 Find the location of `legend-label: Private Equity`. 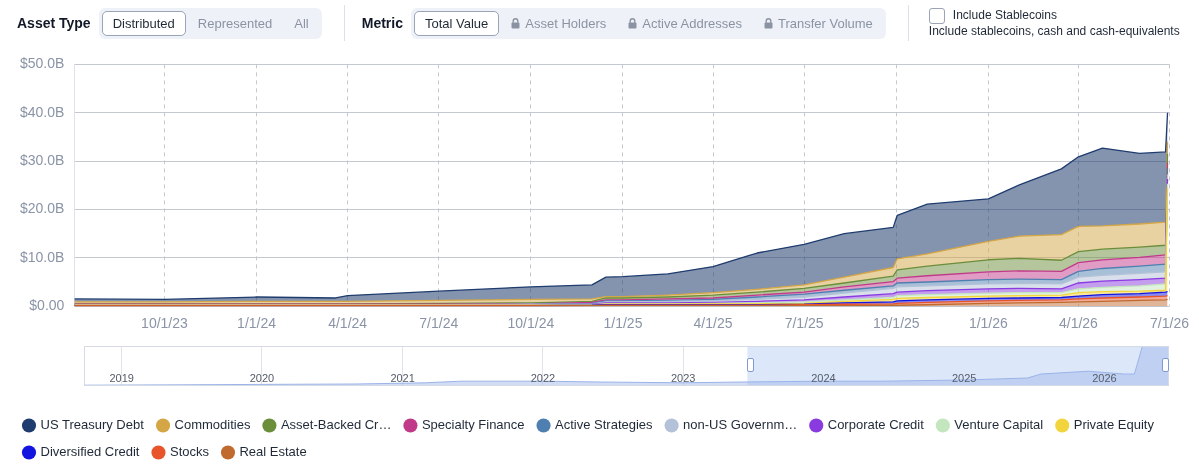

legend-label: Private Equity is located at coordinates (1114, 425).